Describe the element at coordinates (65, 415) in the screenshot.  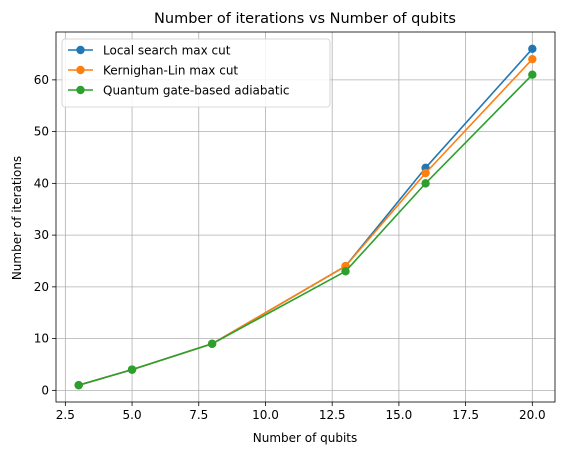
I see `x-tick-label: 2.5` at that location.